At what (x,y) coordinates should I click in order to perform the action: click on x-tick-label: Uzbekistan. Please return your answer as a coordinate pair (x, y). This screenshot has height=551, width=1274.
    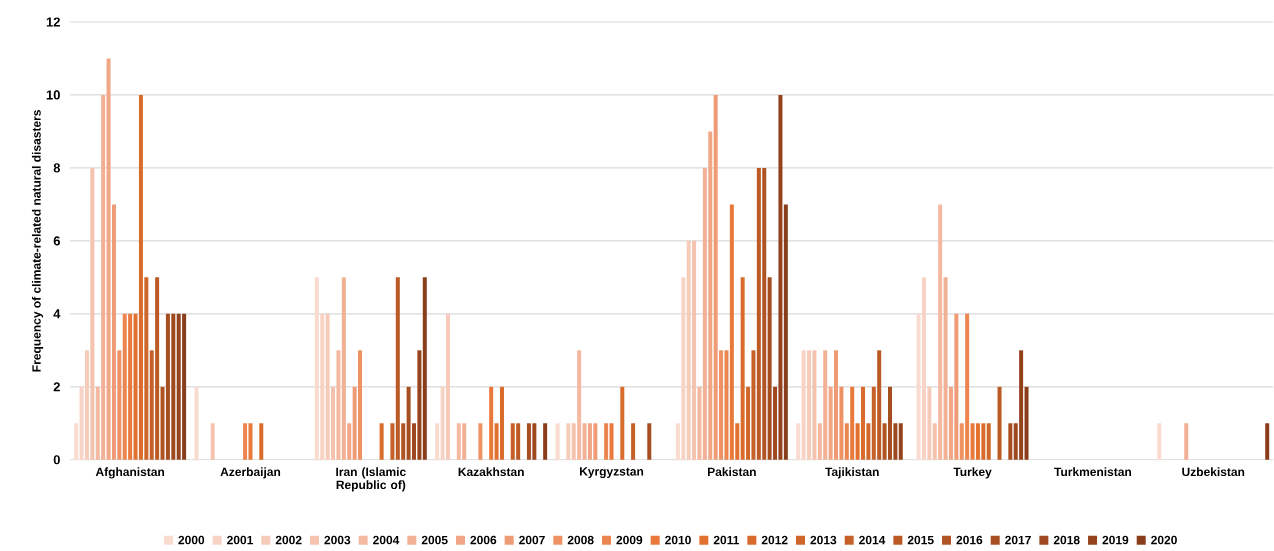
    Looking at the image, I should click on (1213, 472).